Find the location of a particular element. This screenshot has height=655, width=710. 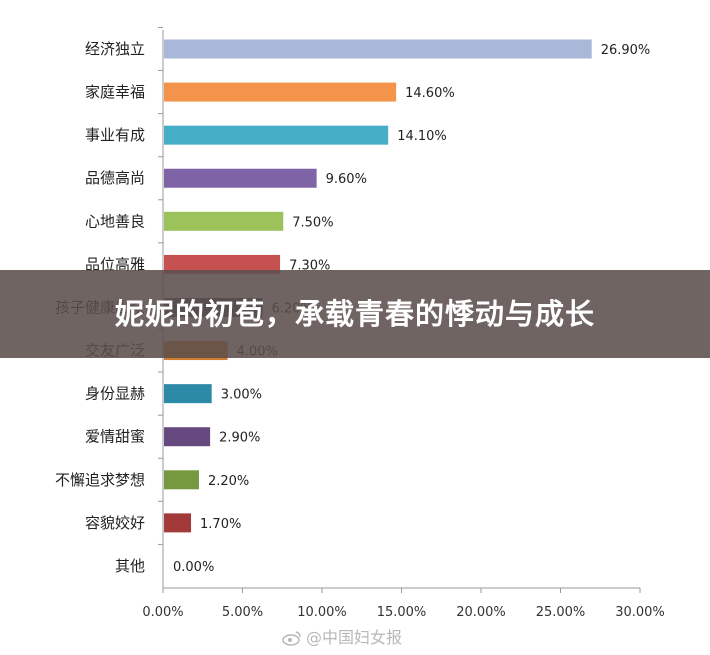

category-label: 家庭幸福 is located at coordinates (115, 92).